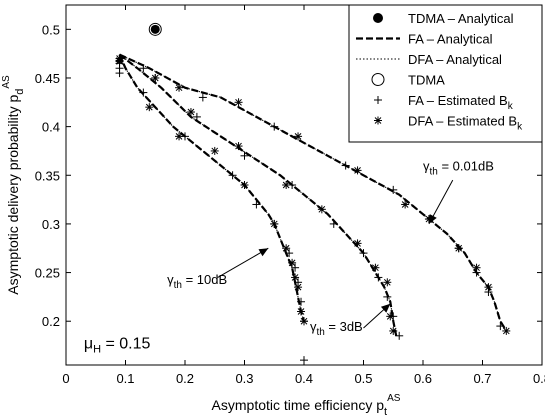  I want to click on y-tick-label: 0.25, so click(47, 273).